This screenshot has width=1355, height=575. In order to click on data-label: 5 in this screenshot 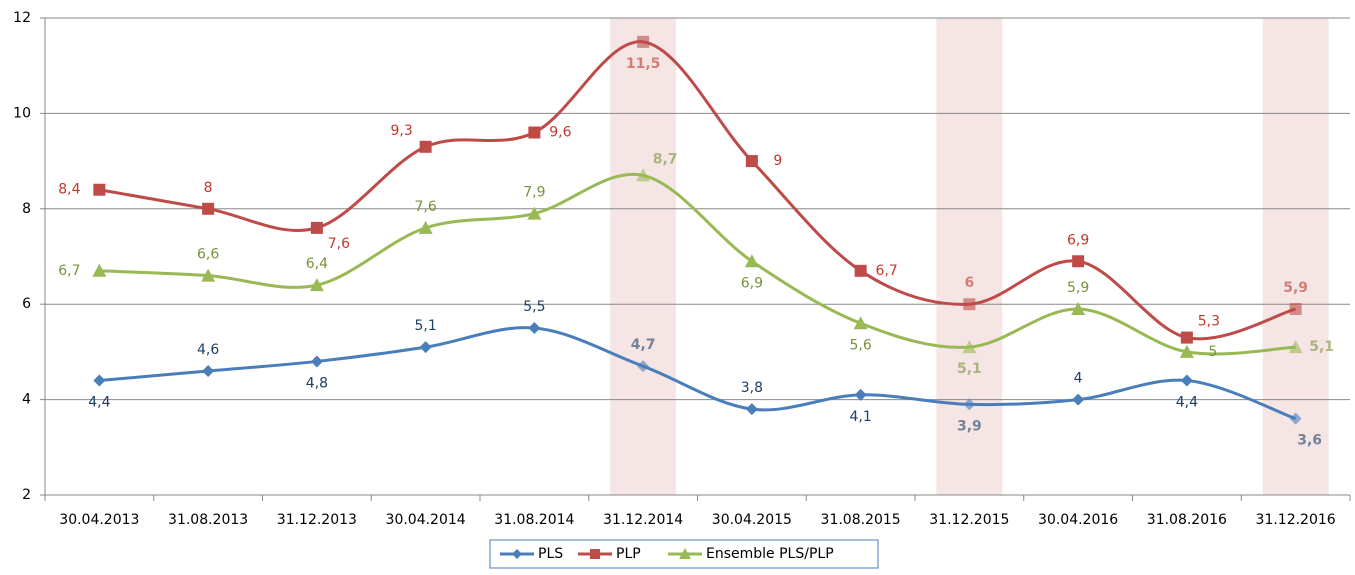, I will do `click(1212, 352)`.